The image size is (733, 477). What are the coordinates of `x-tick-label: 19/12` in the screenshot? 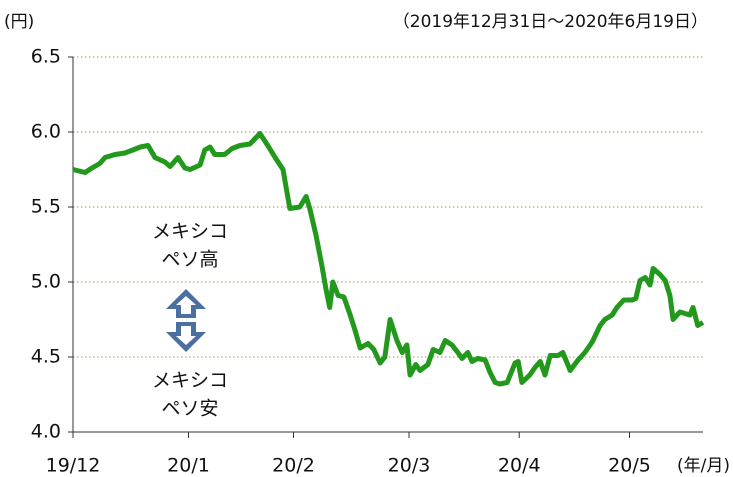 It's located at (73, 466).